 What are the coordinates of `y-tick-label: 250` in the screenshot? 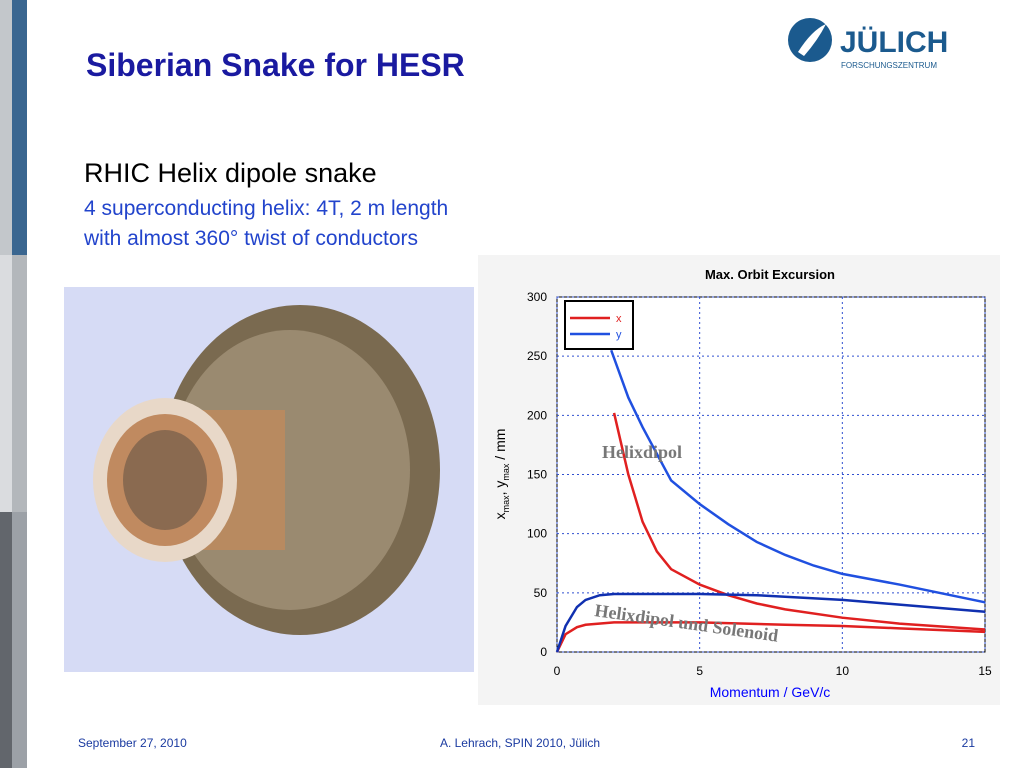 It's located at (537, 356).